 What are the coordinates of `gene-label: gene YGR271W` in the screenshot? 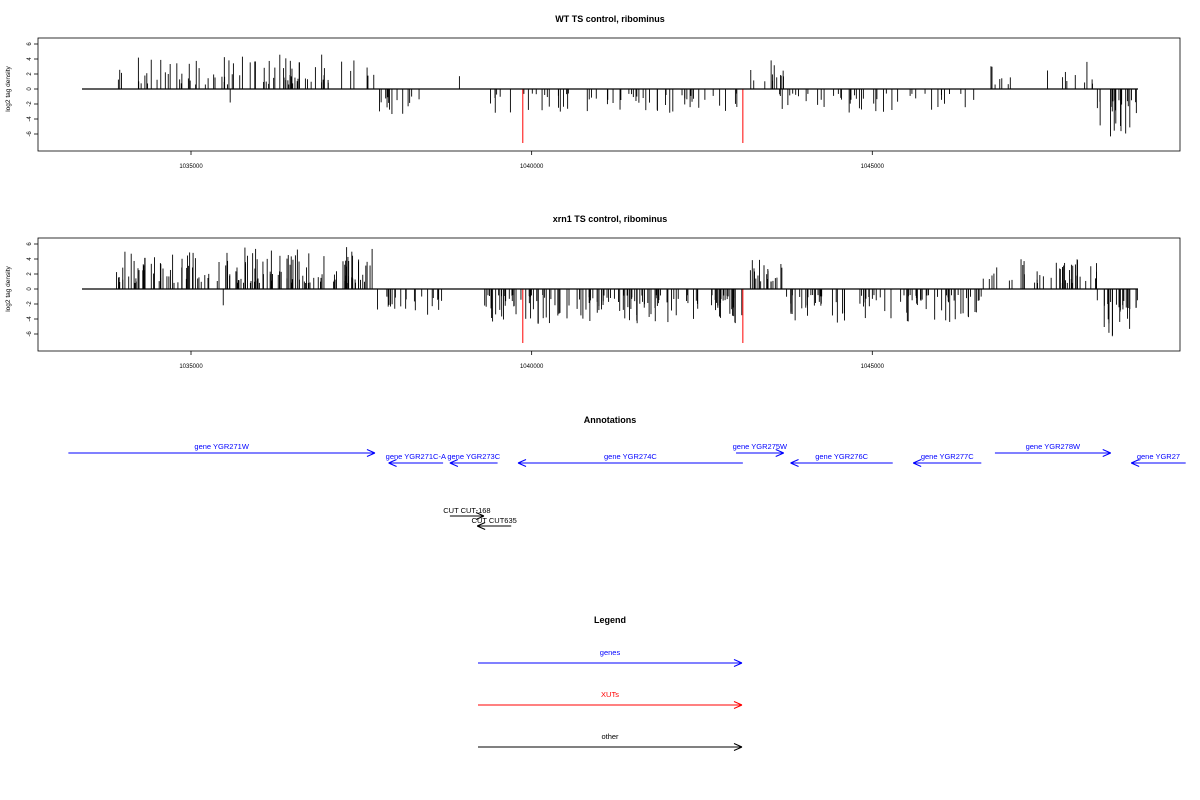 It's located at (221, 446).